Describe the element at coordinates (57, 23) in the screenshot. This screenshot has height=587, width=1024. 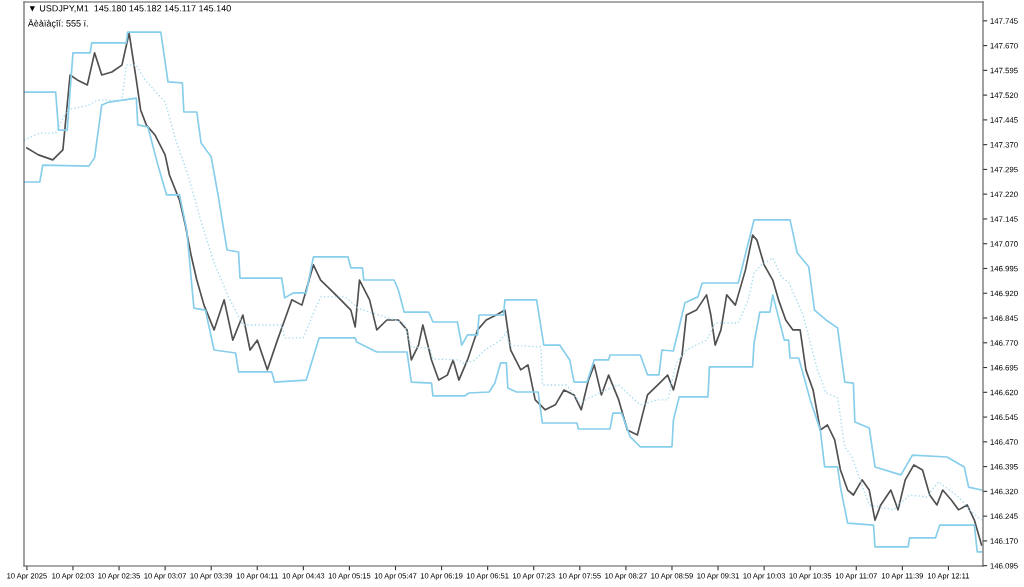
I see `text: Äèàïàçîí: 555 ï.` at that location.